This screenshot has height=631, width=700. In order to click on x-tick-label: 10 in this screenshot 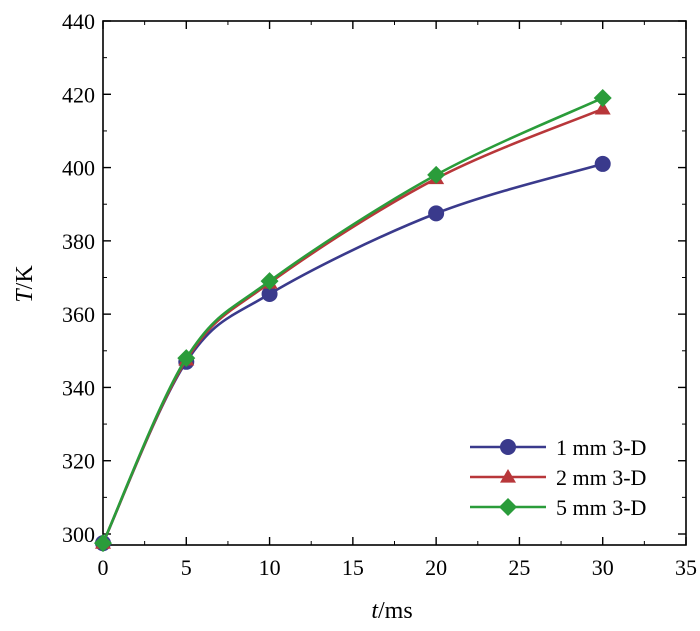, I will do `click(270, 567)`.